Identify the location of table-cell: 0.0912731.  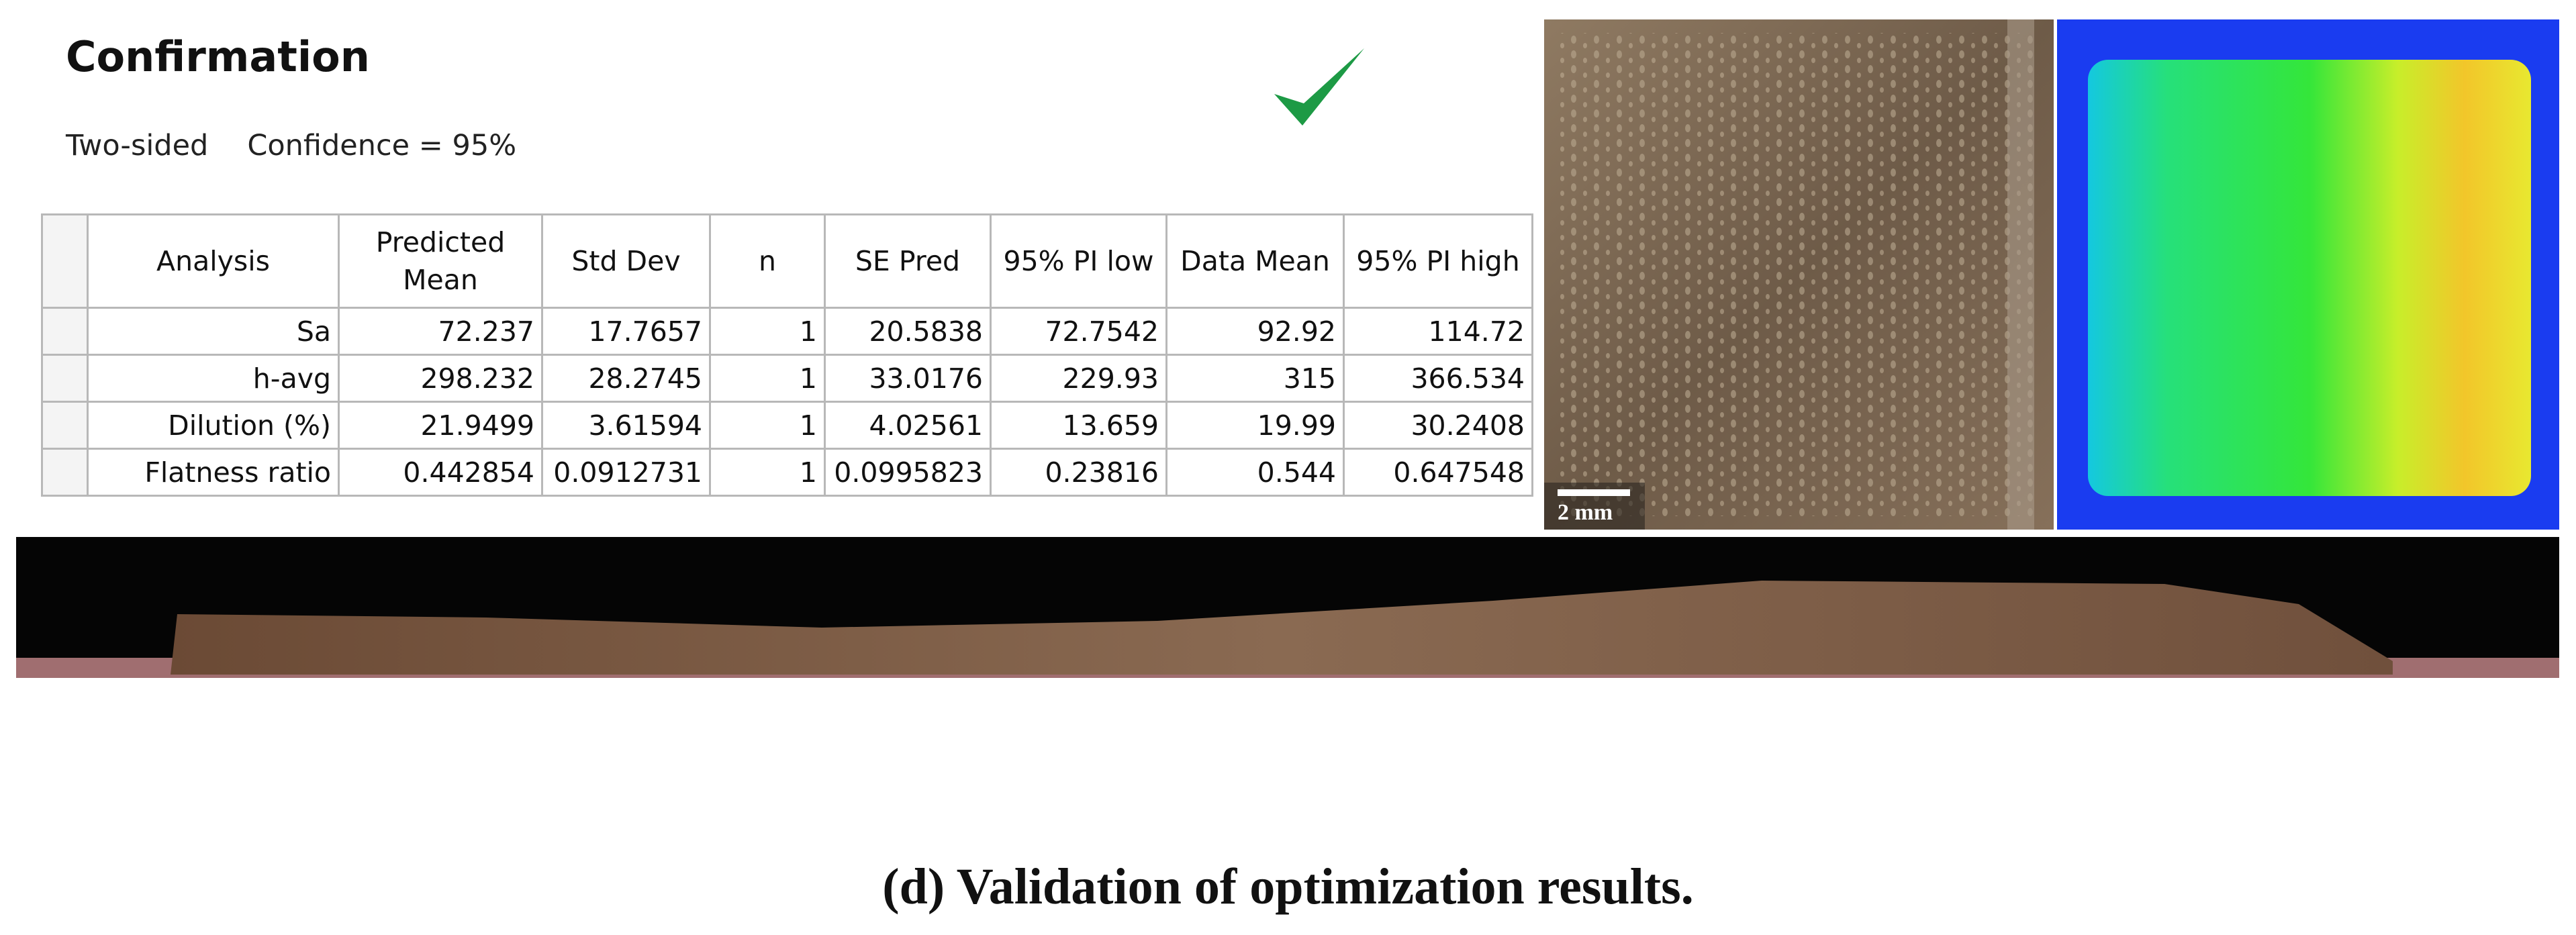
(626, 472).